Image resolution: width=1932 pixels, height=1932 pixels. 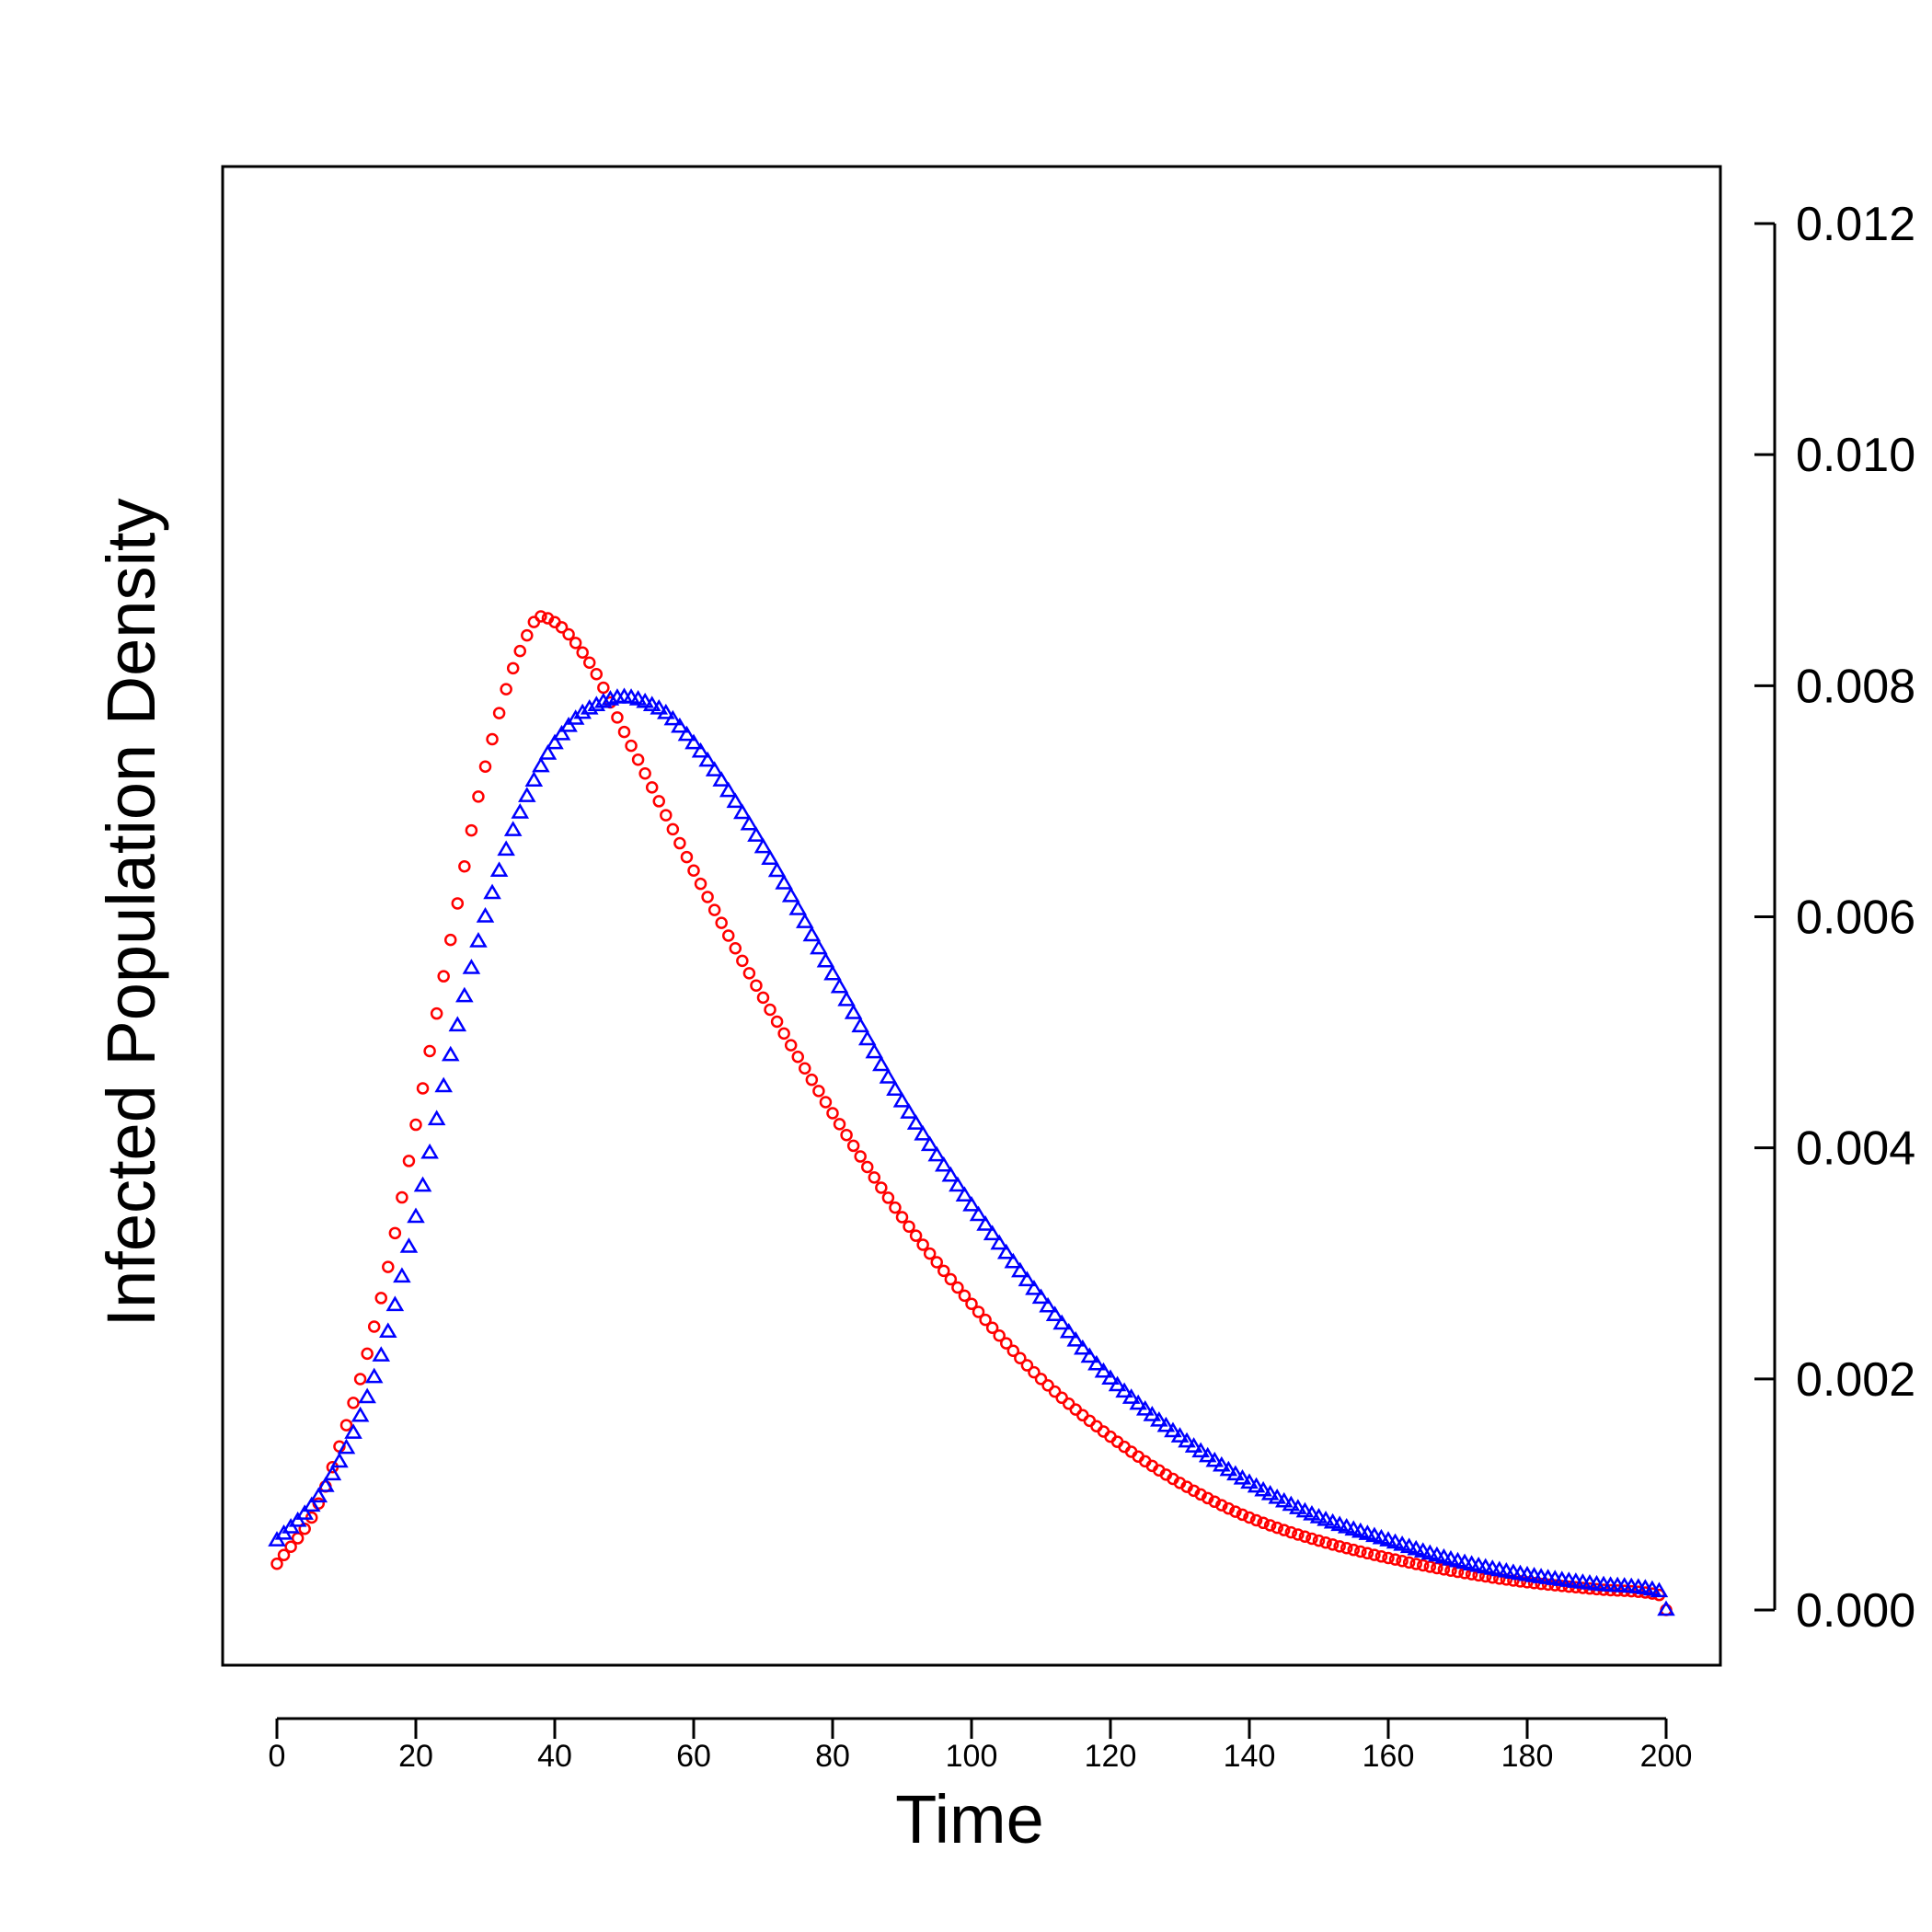 What do you see at coordinates (1666, 1756) in the screenshot?
I see `x-tick-label: 200` at bounding box center [1666, 1756].